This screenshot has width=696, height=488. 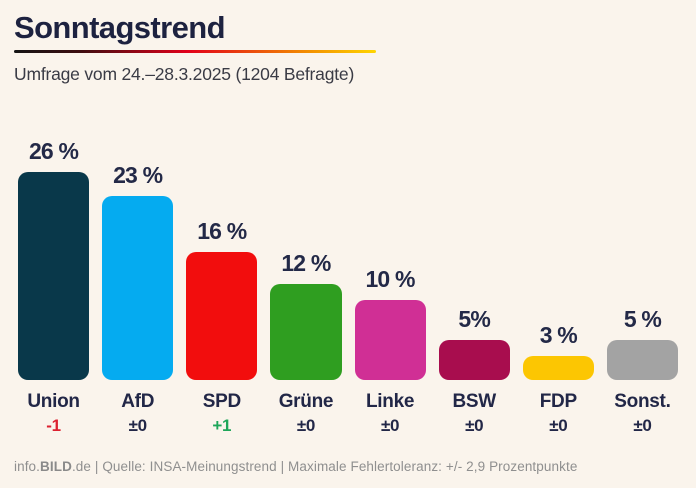 What do you see at coordinates (474, 319) in the screenshot?
I see `bar-value-label: 5%` at bounding box center [474, 319].